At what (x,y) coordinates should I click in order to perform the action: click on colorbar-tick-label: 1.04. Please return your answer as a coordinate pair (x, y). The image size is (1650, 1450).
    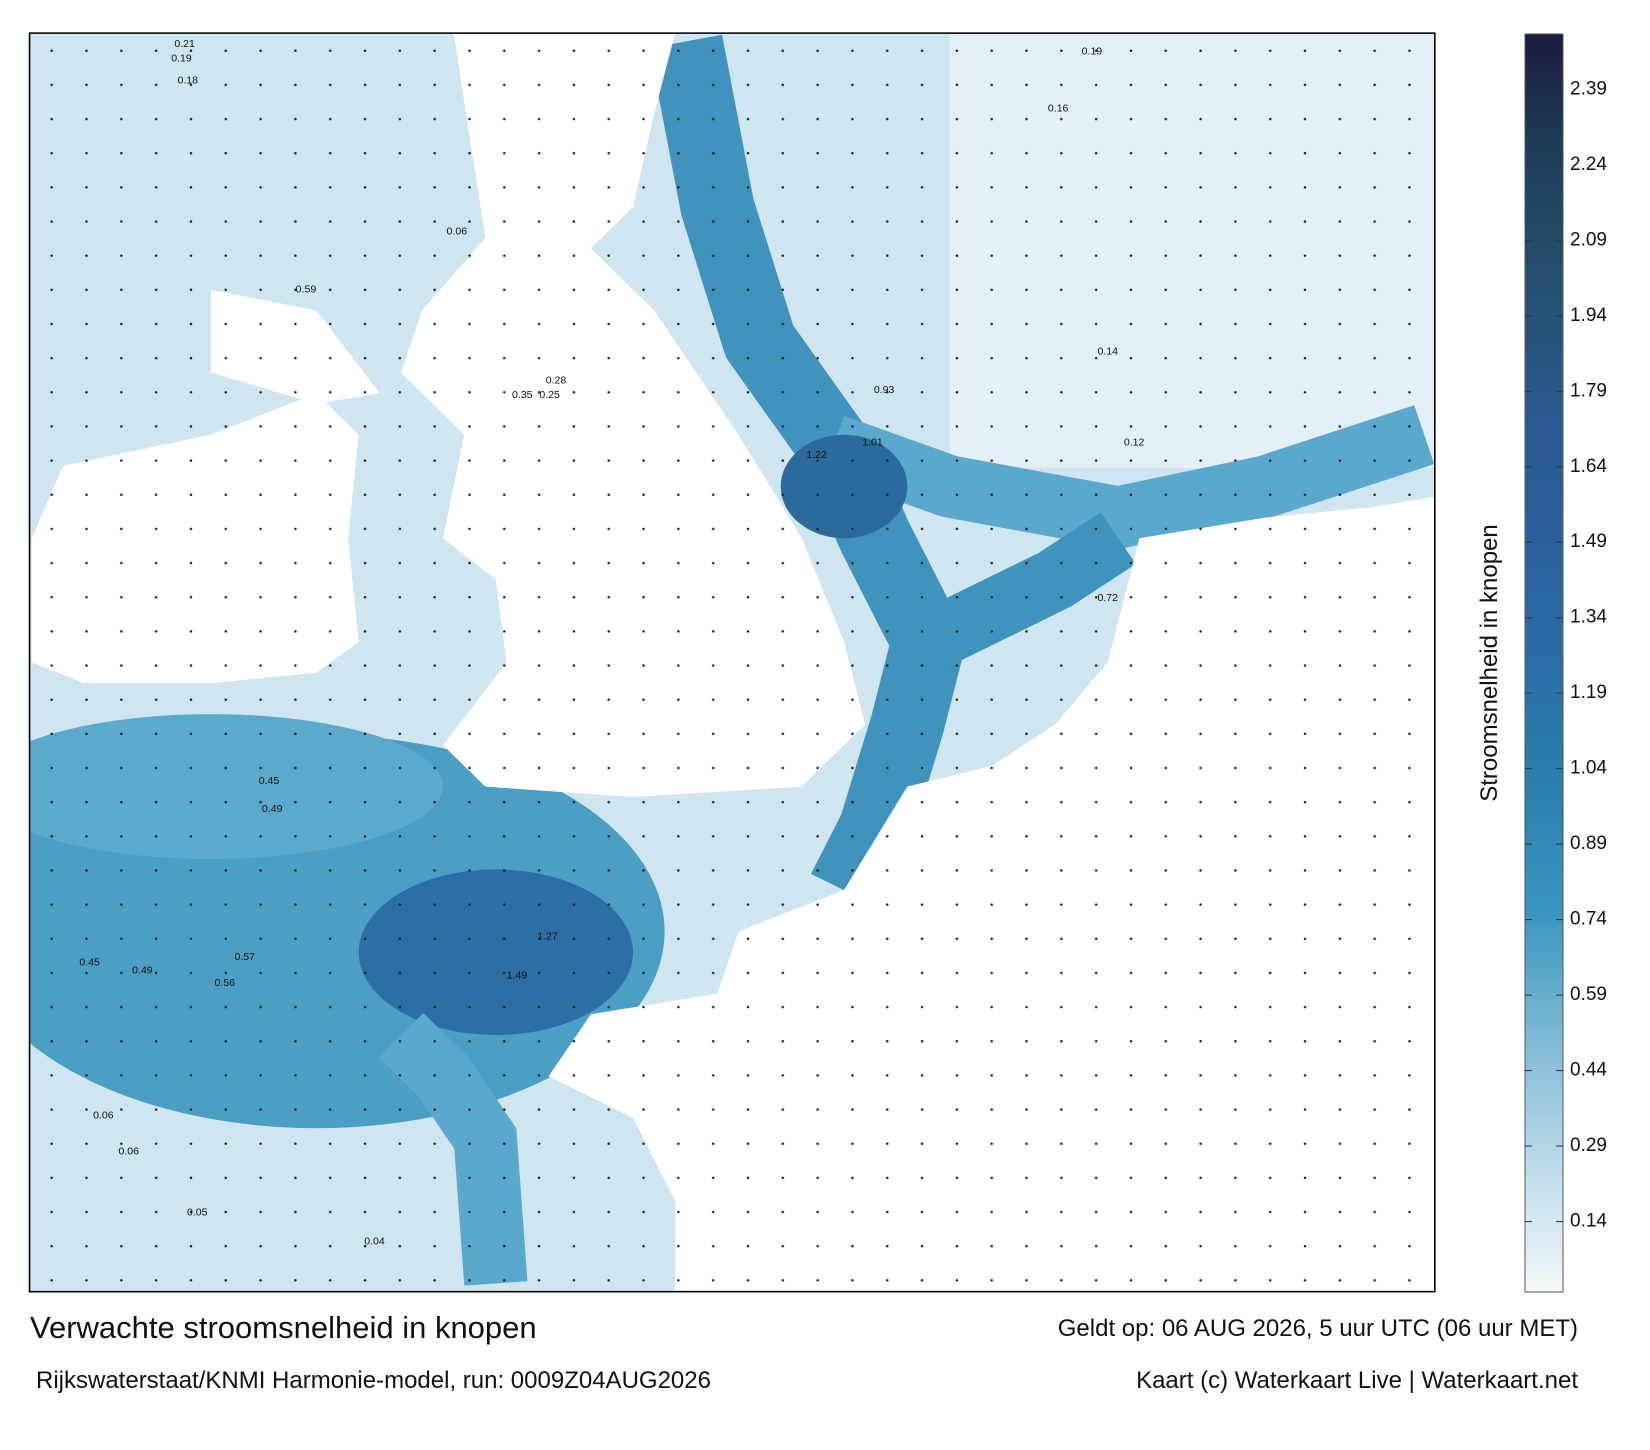
    Looking at the image, I should click on (1588, 768).